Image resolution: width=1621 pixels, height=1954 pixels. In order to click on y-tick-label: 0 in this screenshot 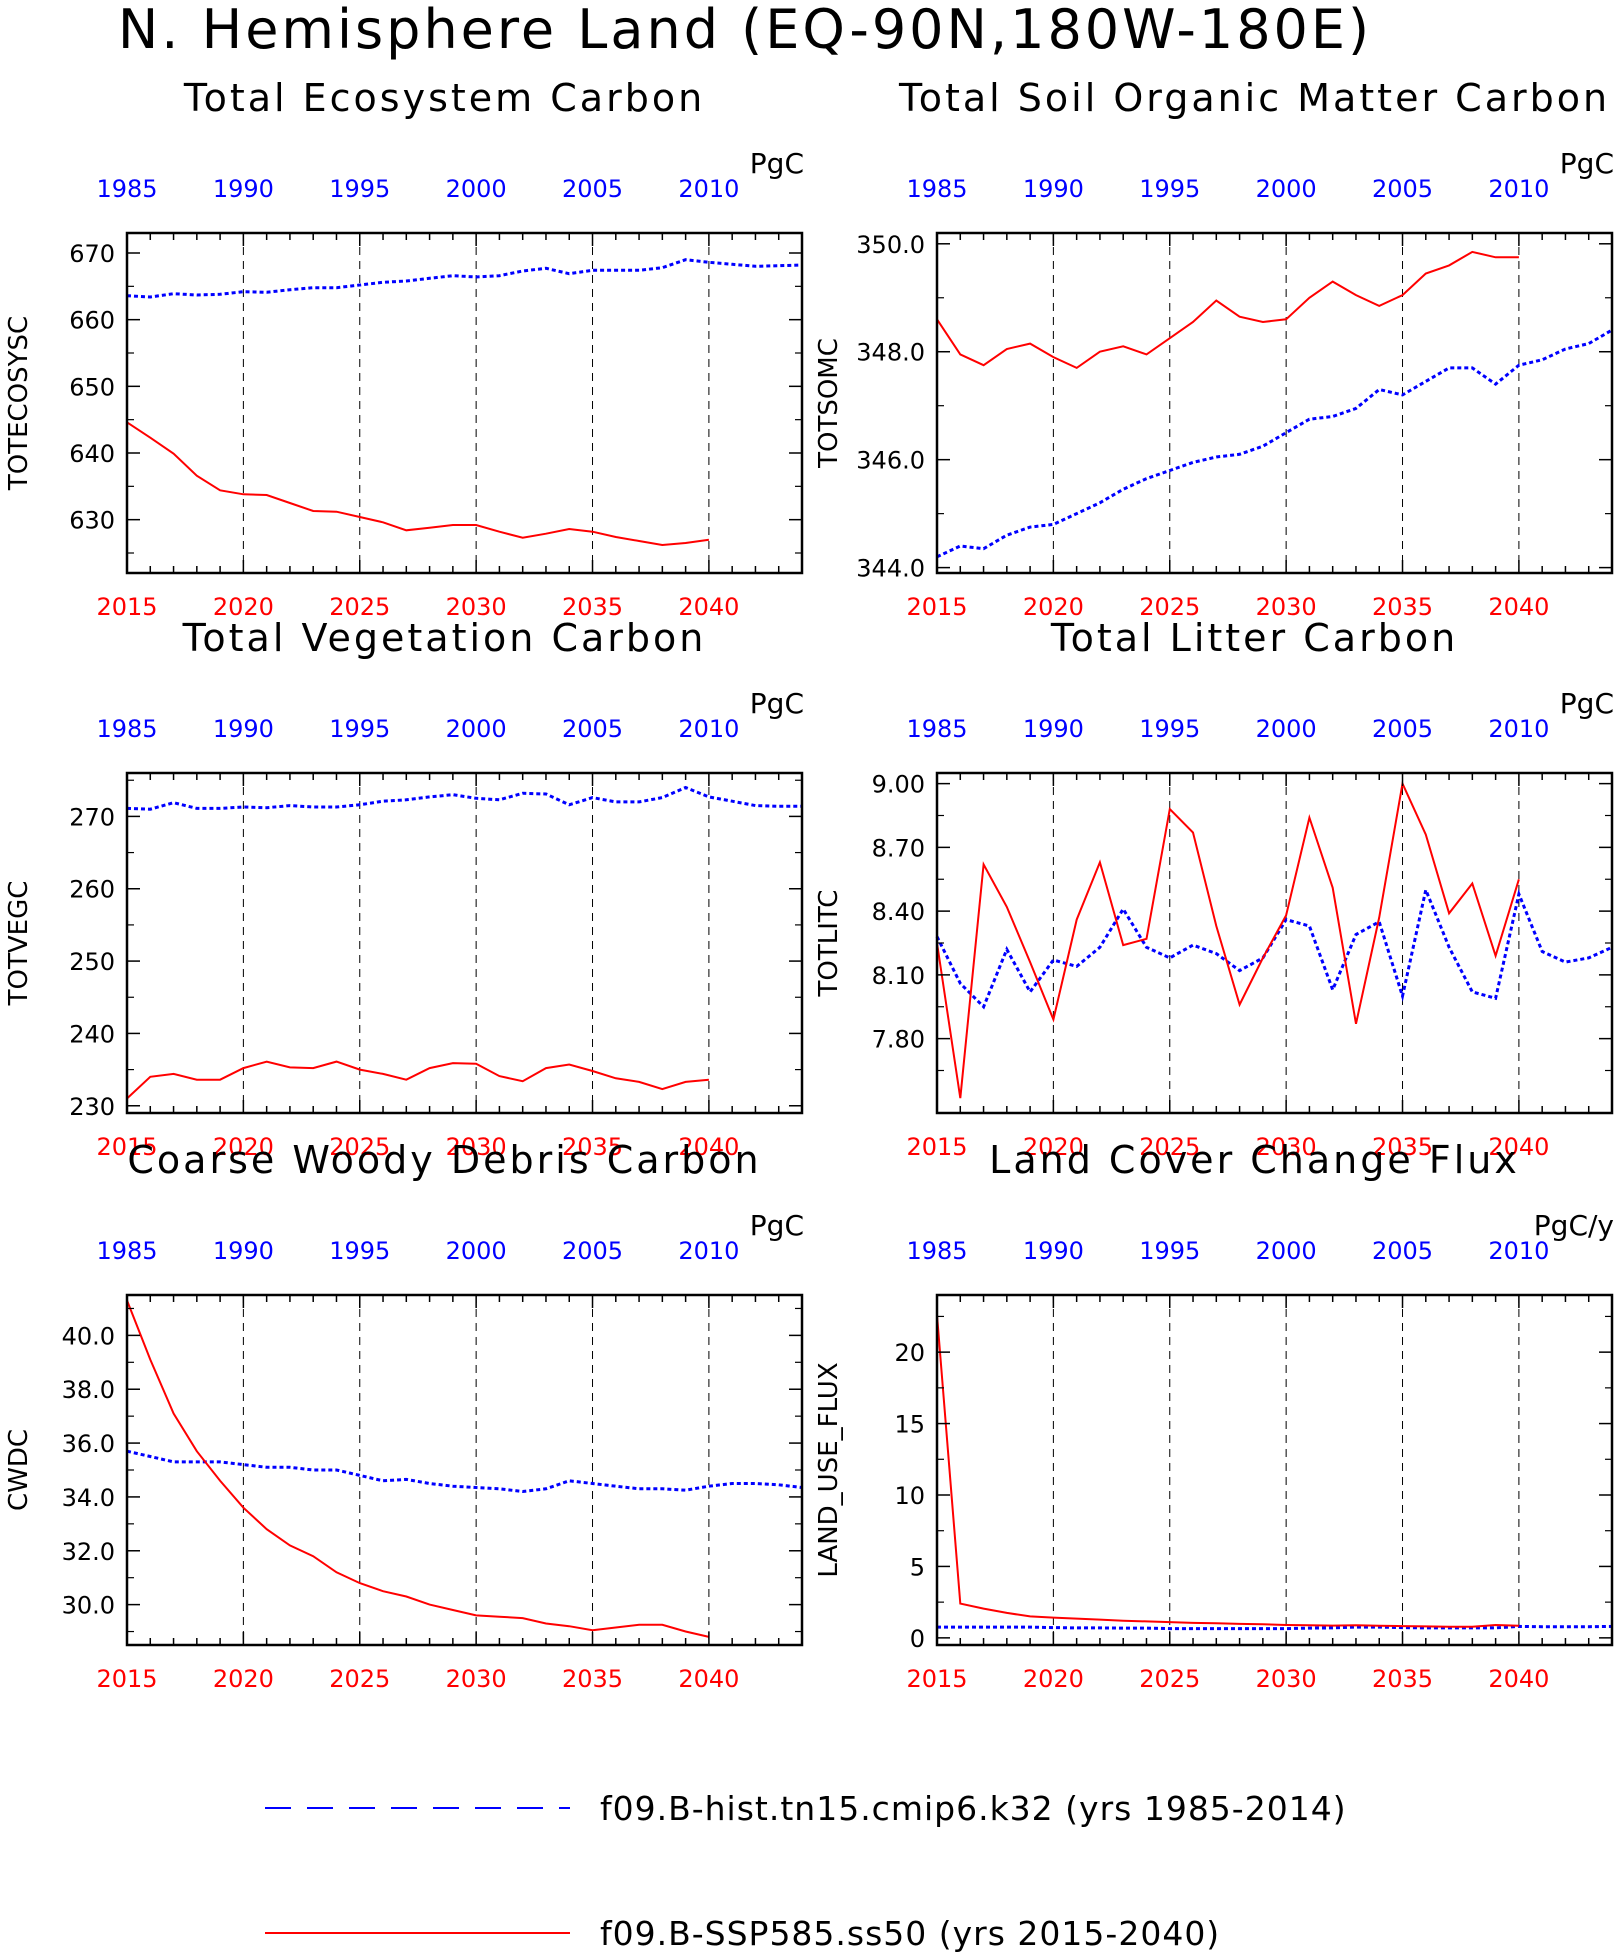, I will do `click(917, 1639)`.